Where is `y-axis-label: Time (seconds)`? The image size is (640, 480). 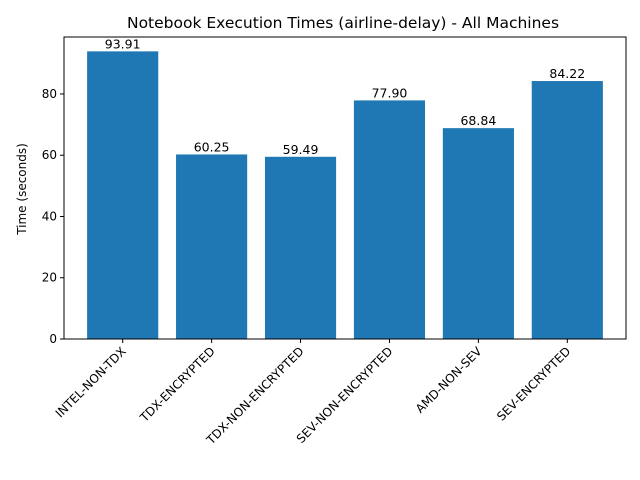 y-axis-label: Time (seconds) is located at coordinates (22, 189).